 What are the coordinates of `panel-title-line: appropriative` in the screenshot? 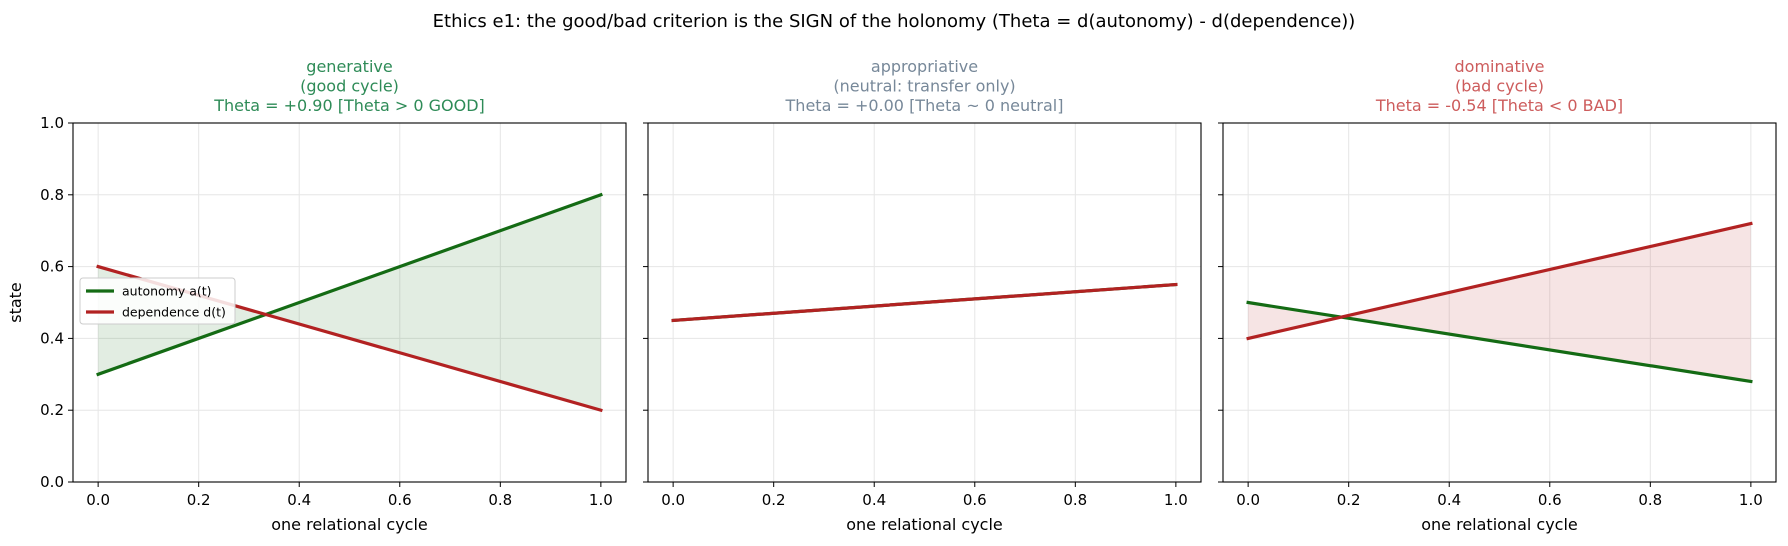 It's located at (924, 66).